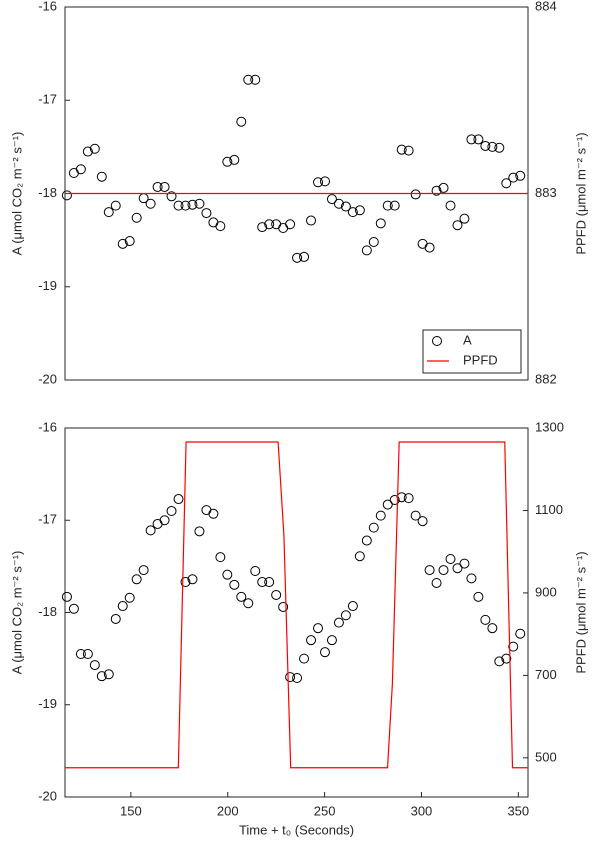 This screenshot has height=848, width=597. Describe the element at coordinates (47, 795) in the screenshot. I see `y-tick-label: -20` at that location.